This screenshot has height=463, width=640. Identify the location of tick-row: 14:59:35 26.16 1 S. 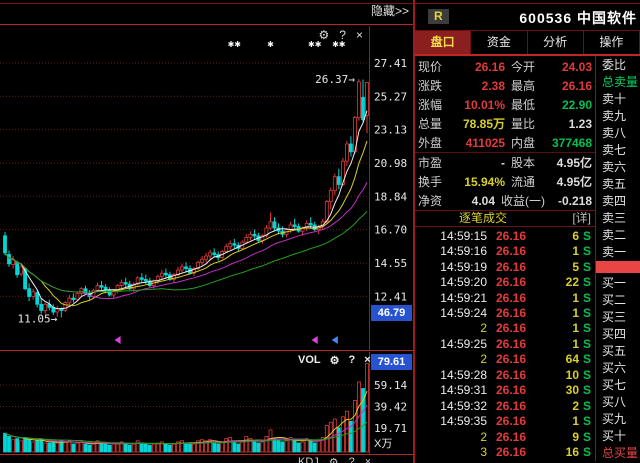
(505, 421).